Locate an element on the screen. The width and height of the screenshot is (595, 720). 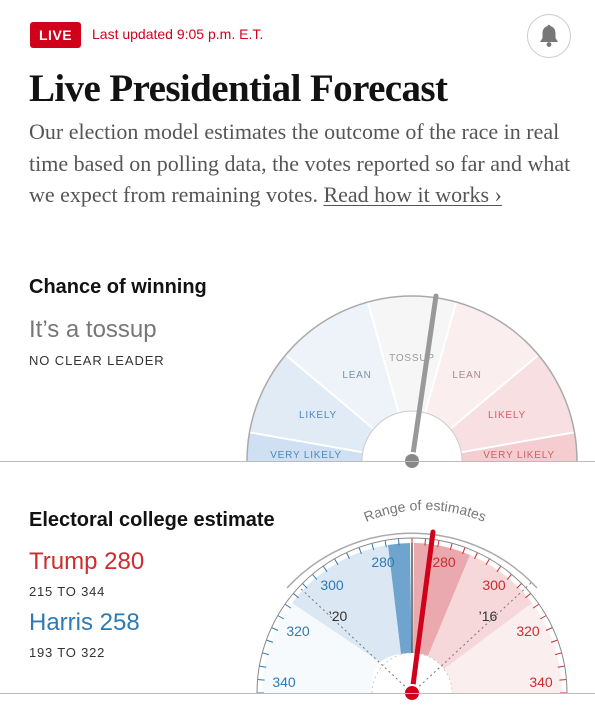
ec-wedge-dem-core is located at coordinates (400, 598).